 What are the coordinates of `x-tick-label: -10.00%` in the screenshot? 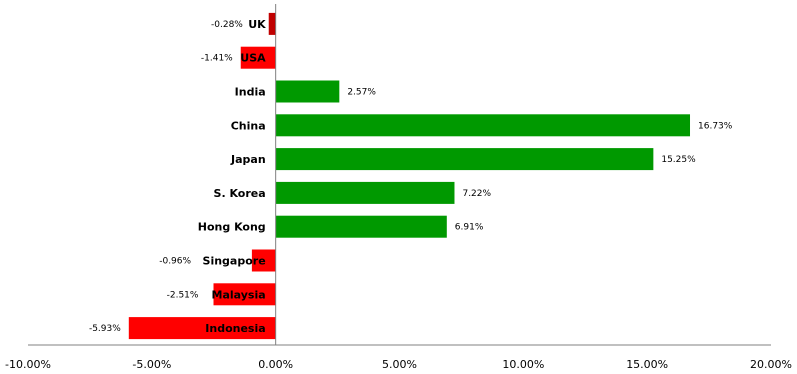 It's located at (28, 364).